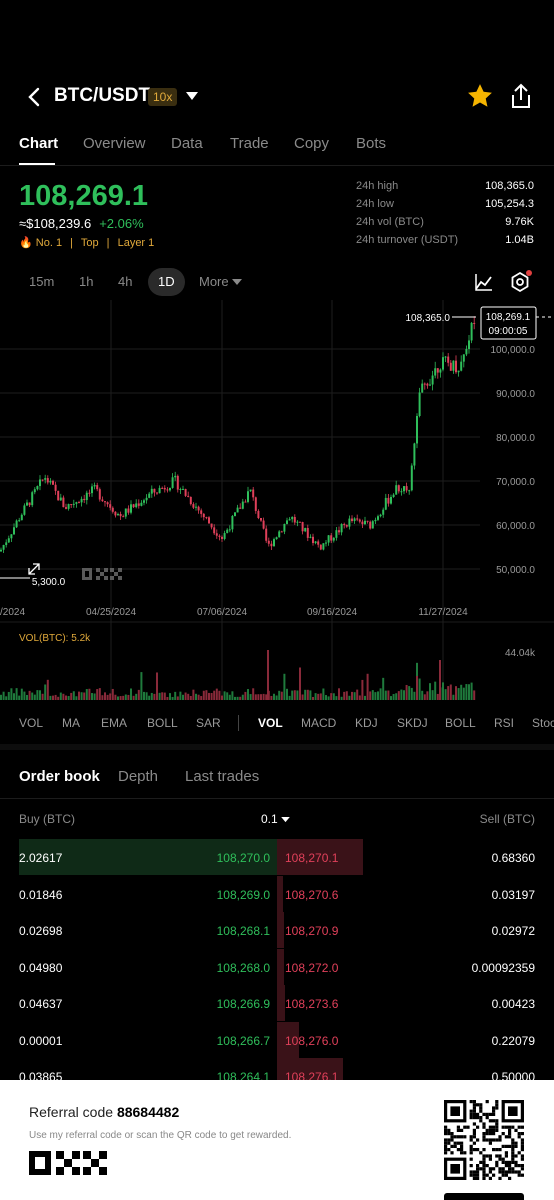 The width and height of the screenshot is (554, 1200). What do you see at coordinates (35, 97) in the screenshot?
I see `back-icon` at bounding box center [35, 97].